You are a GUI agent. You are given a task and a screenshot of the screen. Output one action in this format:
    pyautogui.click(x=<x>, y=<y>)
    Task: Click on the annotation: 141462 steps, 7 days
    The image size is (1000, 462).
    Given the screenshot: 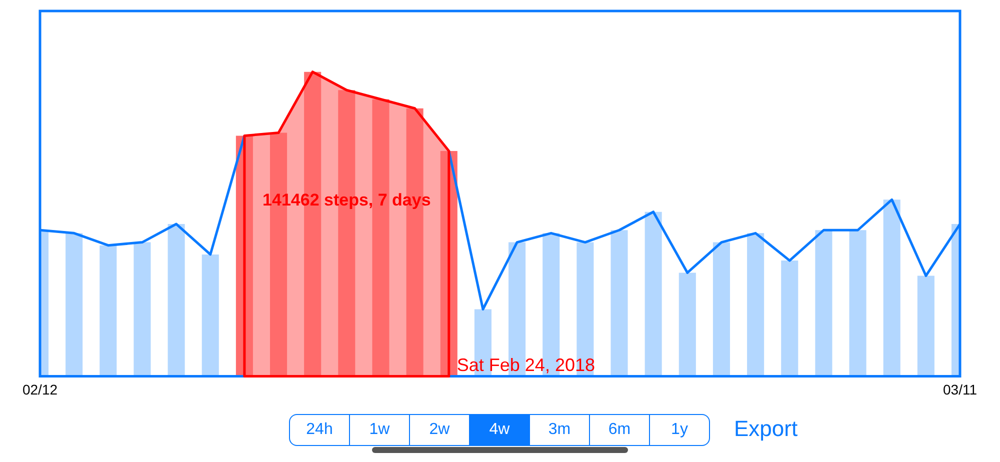 What is the action you would take?
    pyautogui.click(x=346, y=200)
    